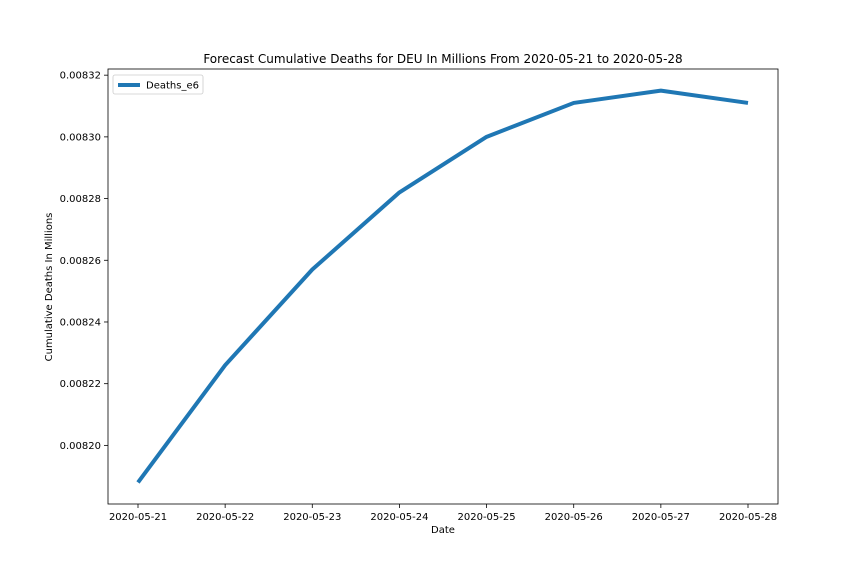  I want to click on y-tick-label: 0.00828, so click(80, 199).